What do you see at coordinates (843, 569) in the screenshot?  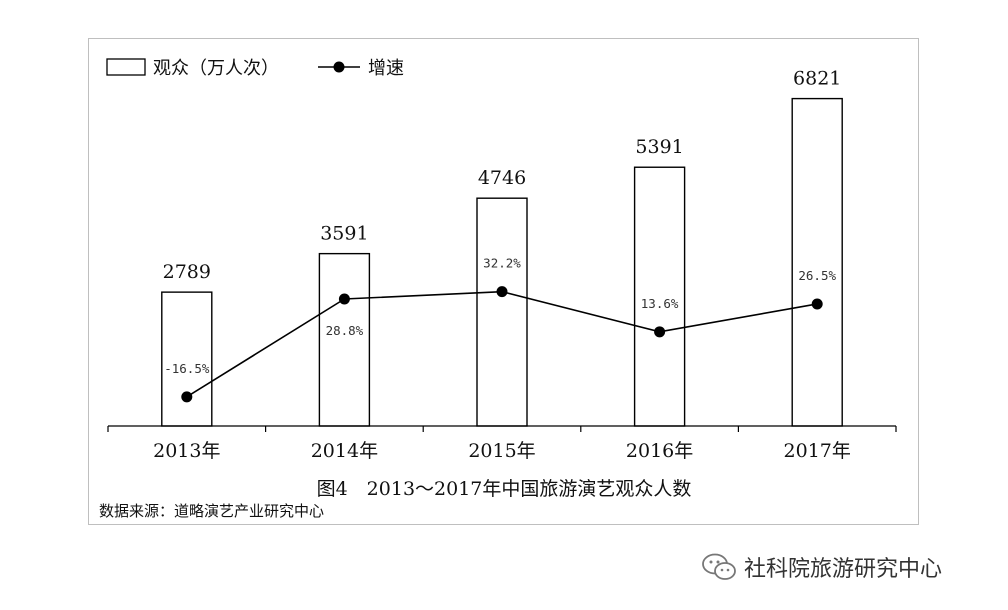 I see `watermark-text: 社科院旅游研究中心` at bounding box center [843, 569].